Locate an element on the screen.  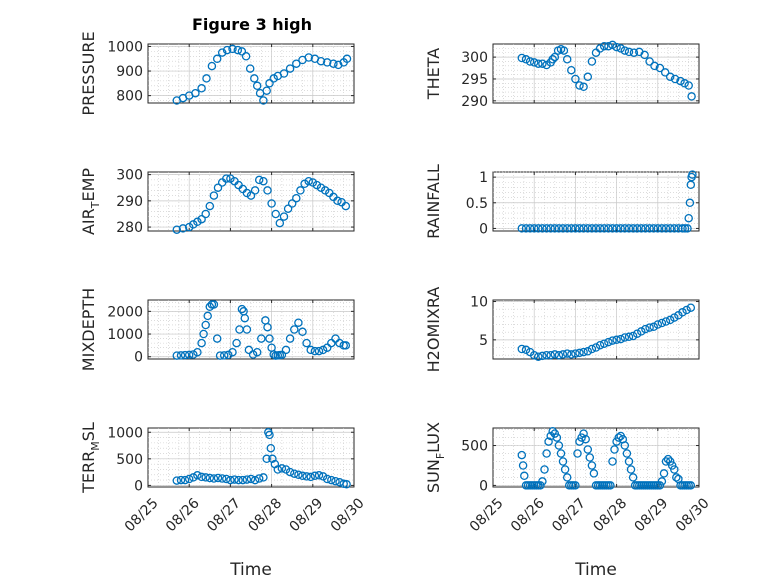
y-axis-label-tail: EMP is located at coordinates (88, 185).